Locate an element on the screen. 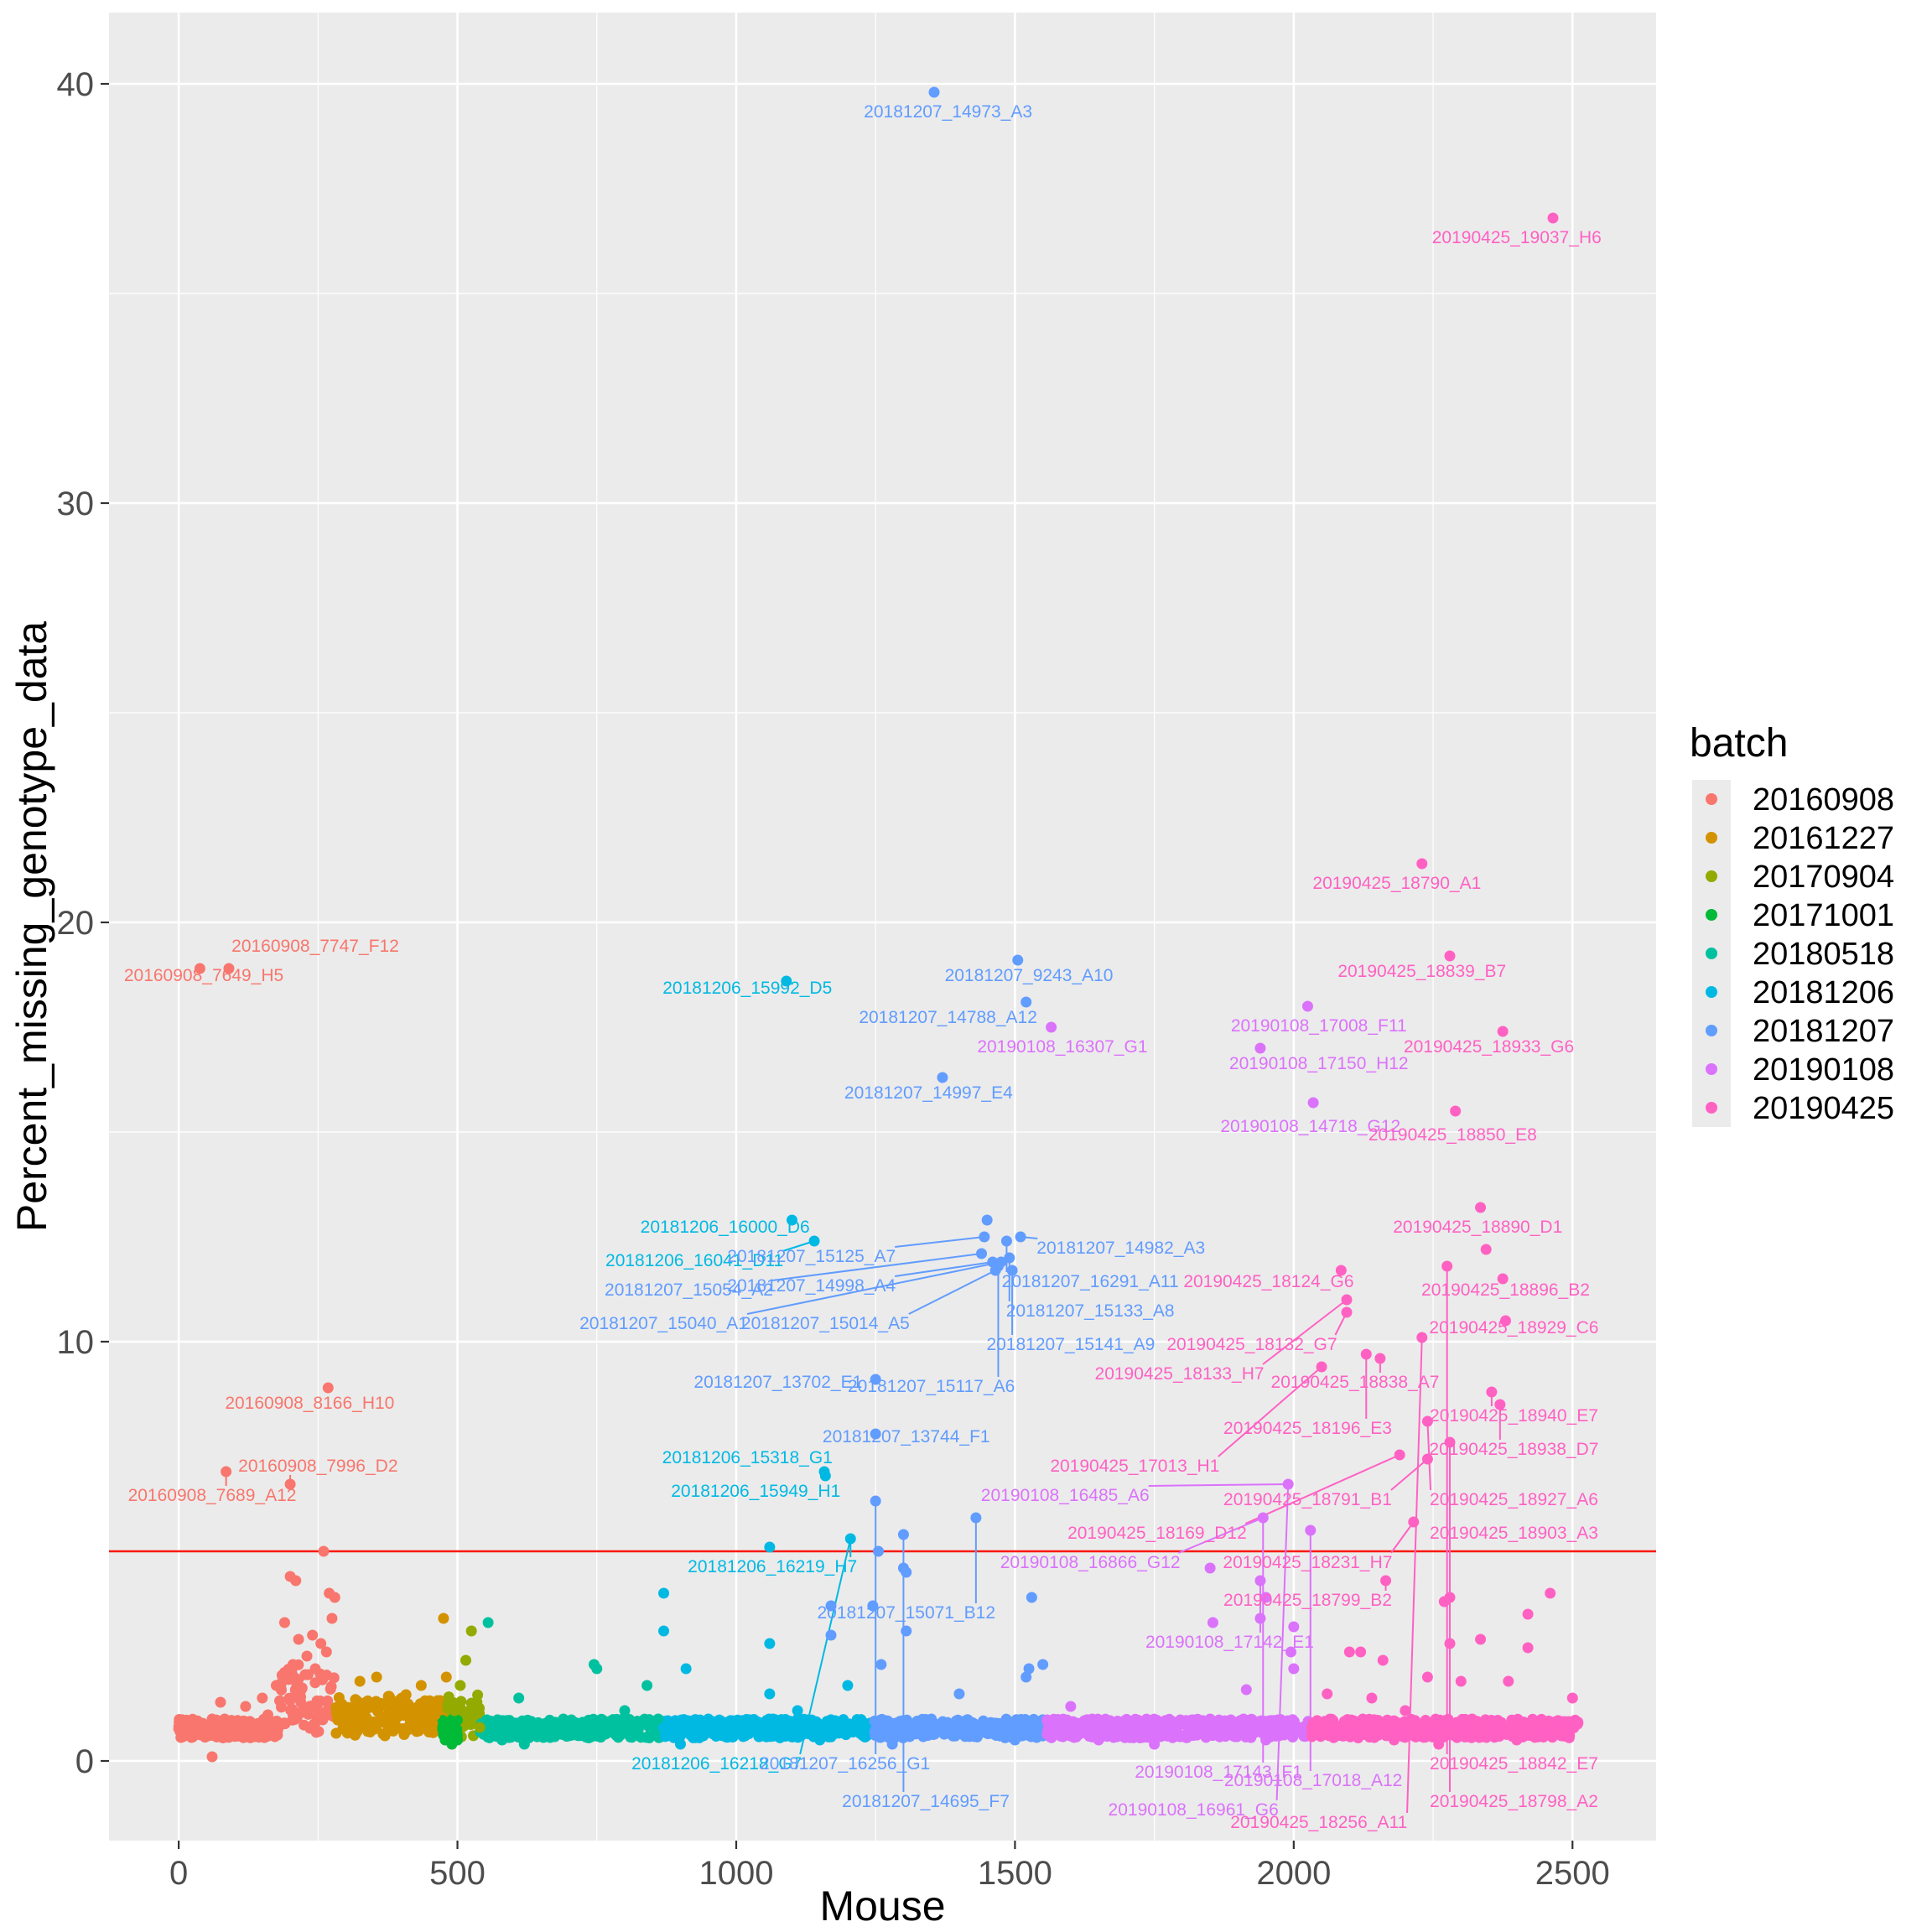 This screenshot has width=1932, height=1932. point-label: 20190108_17143_F1 is located at coordinates (1218, 1772).